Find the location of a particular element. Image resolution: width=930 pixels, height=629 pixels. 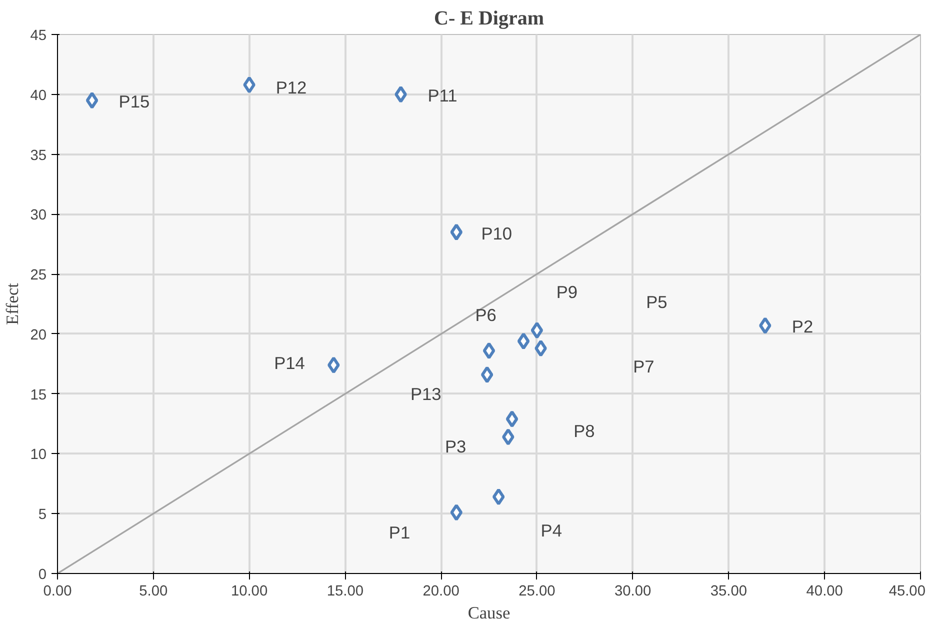

annotation: P5 is located at coordinates (657, 302).